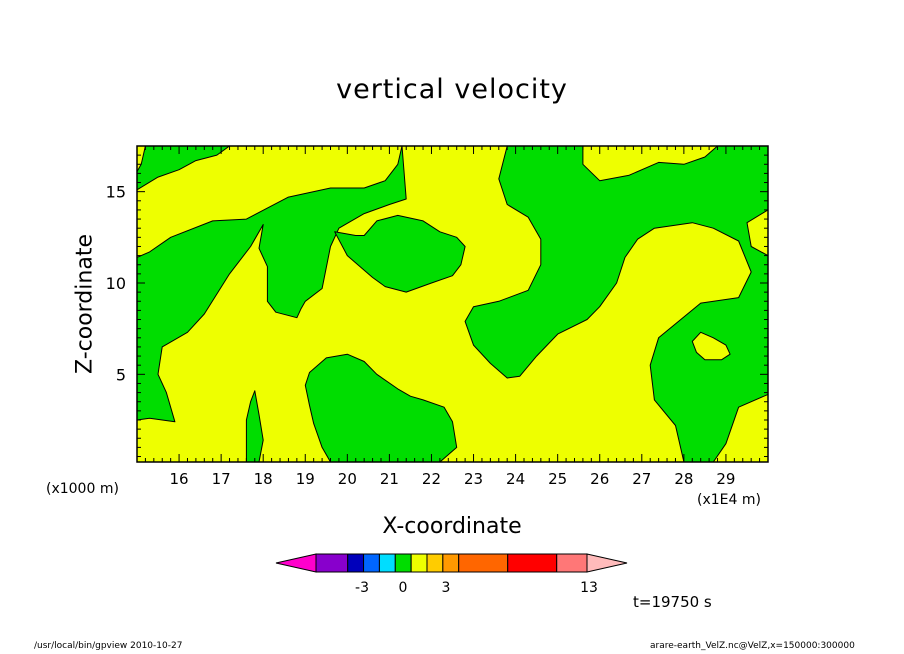  Describe the element at coordinates (400, 253) in the screenshot. I see `contour-region-center-bulge` at that location.